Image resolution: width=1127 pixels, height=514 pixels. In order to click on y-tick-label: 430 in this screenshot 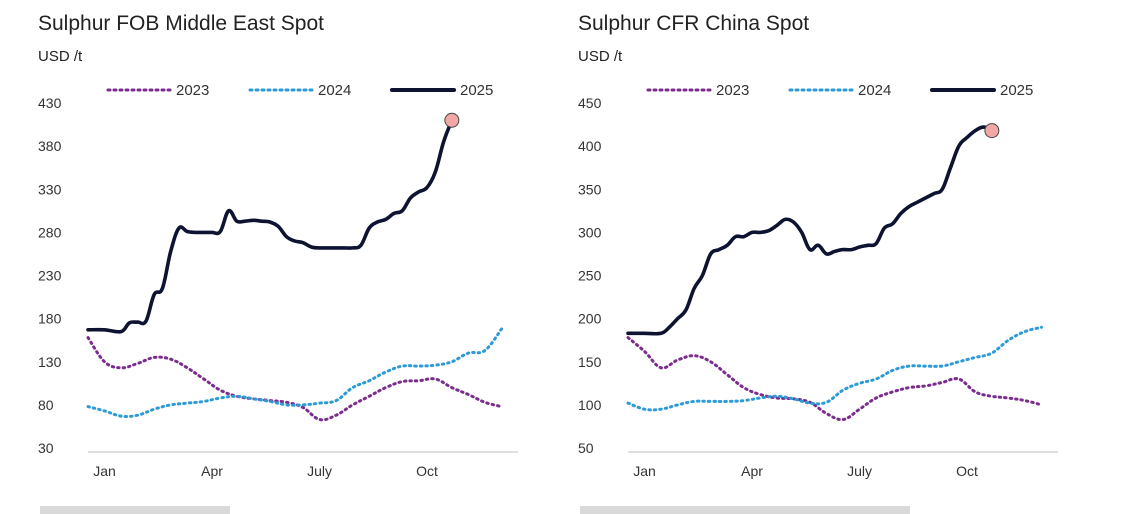, I will do `click(50, 103)`.